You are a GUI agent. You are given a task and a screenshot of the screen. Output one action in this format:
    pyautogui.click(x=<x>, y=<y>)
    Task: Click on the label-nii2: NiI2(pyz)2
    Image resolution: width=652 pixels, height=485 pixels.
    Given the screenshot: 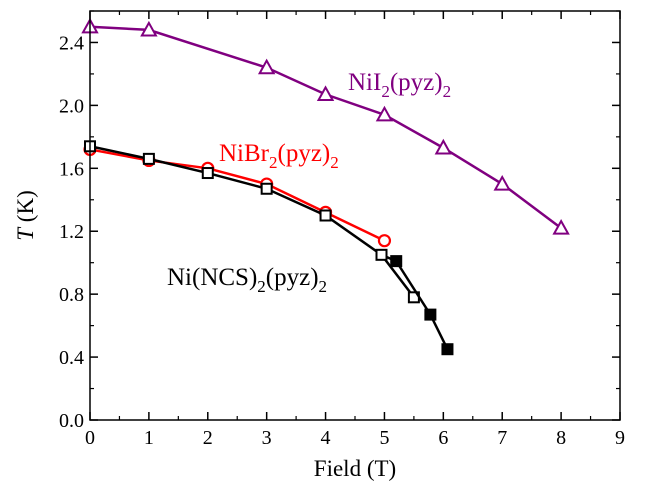 What is the action you would take?
    pyautogui.click(x=399, y=85)
    